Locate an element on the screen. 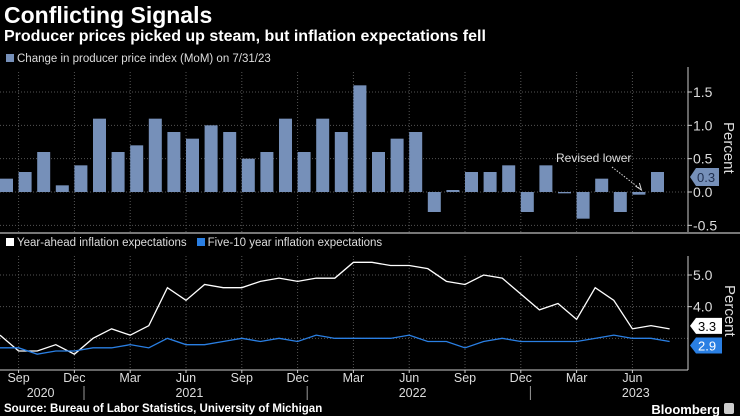  y-tick-label: 0.0 is located at coordinates (703, 192).